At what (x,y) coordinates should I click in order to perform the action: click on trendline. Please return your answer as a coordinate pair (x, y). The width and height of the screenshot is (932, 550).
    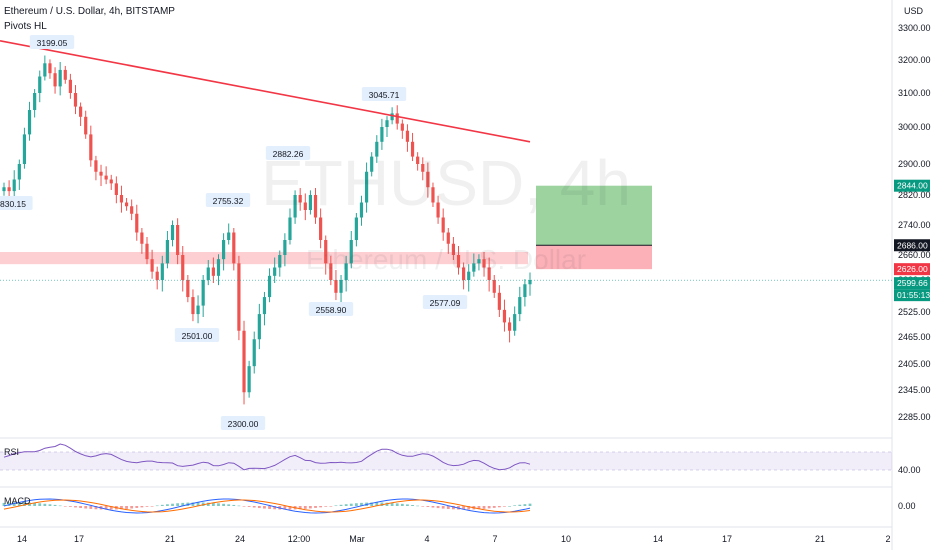
    Looking at the image, I should click on (265, 91).